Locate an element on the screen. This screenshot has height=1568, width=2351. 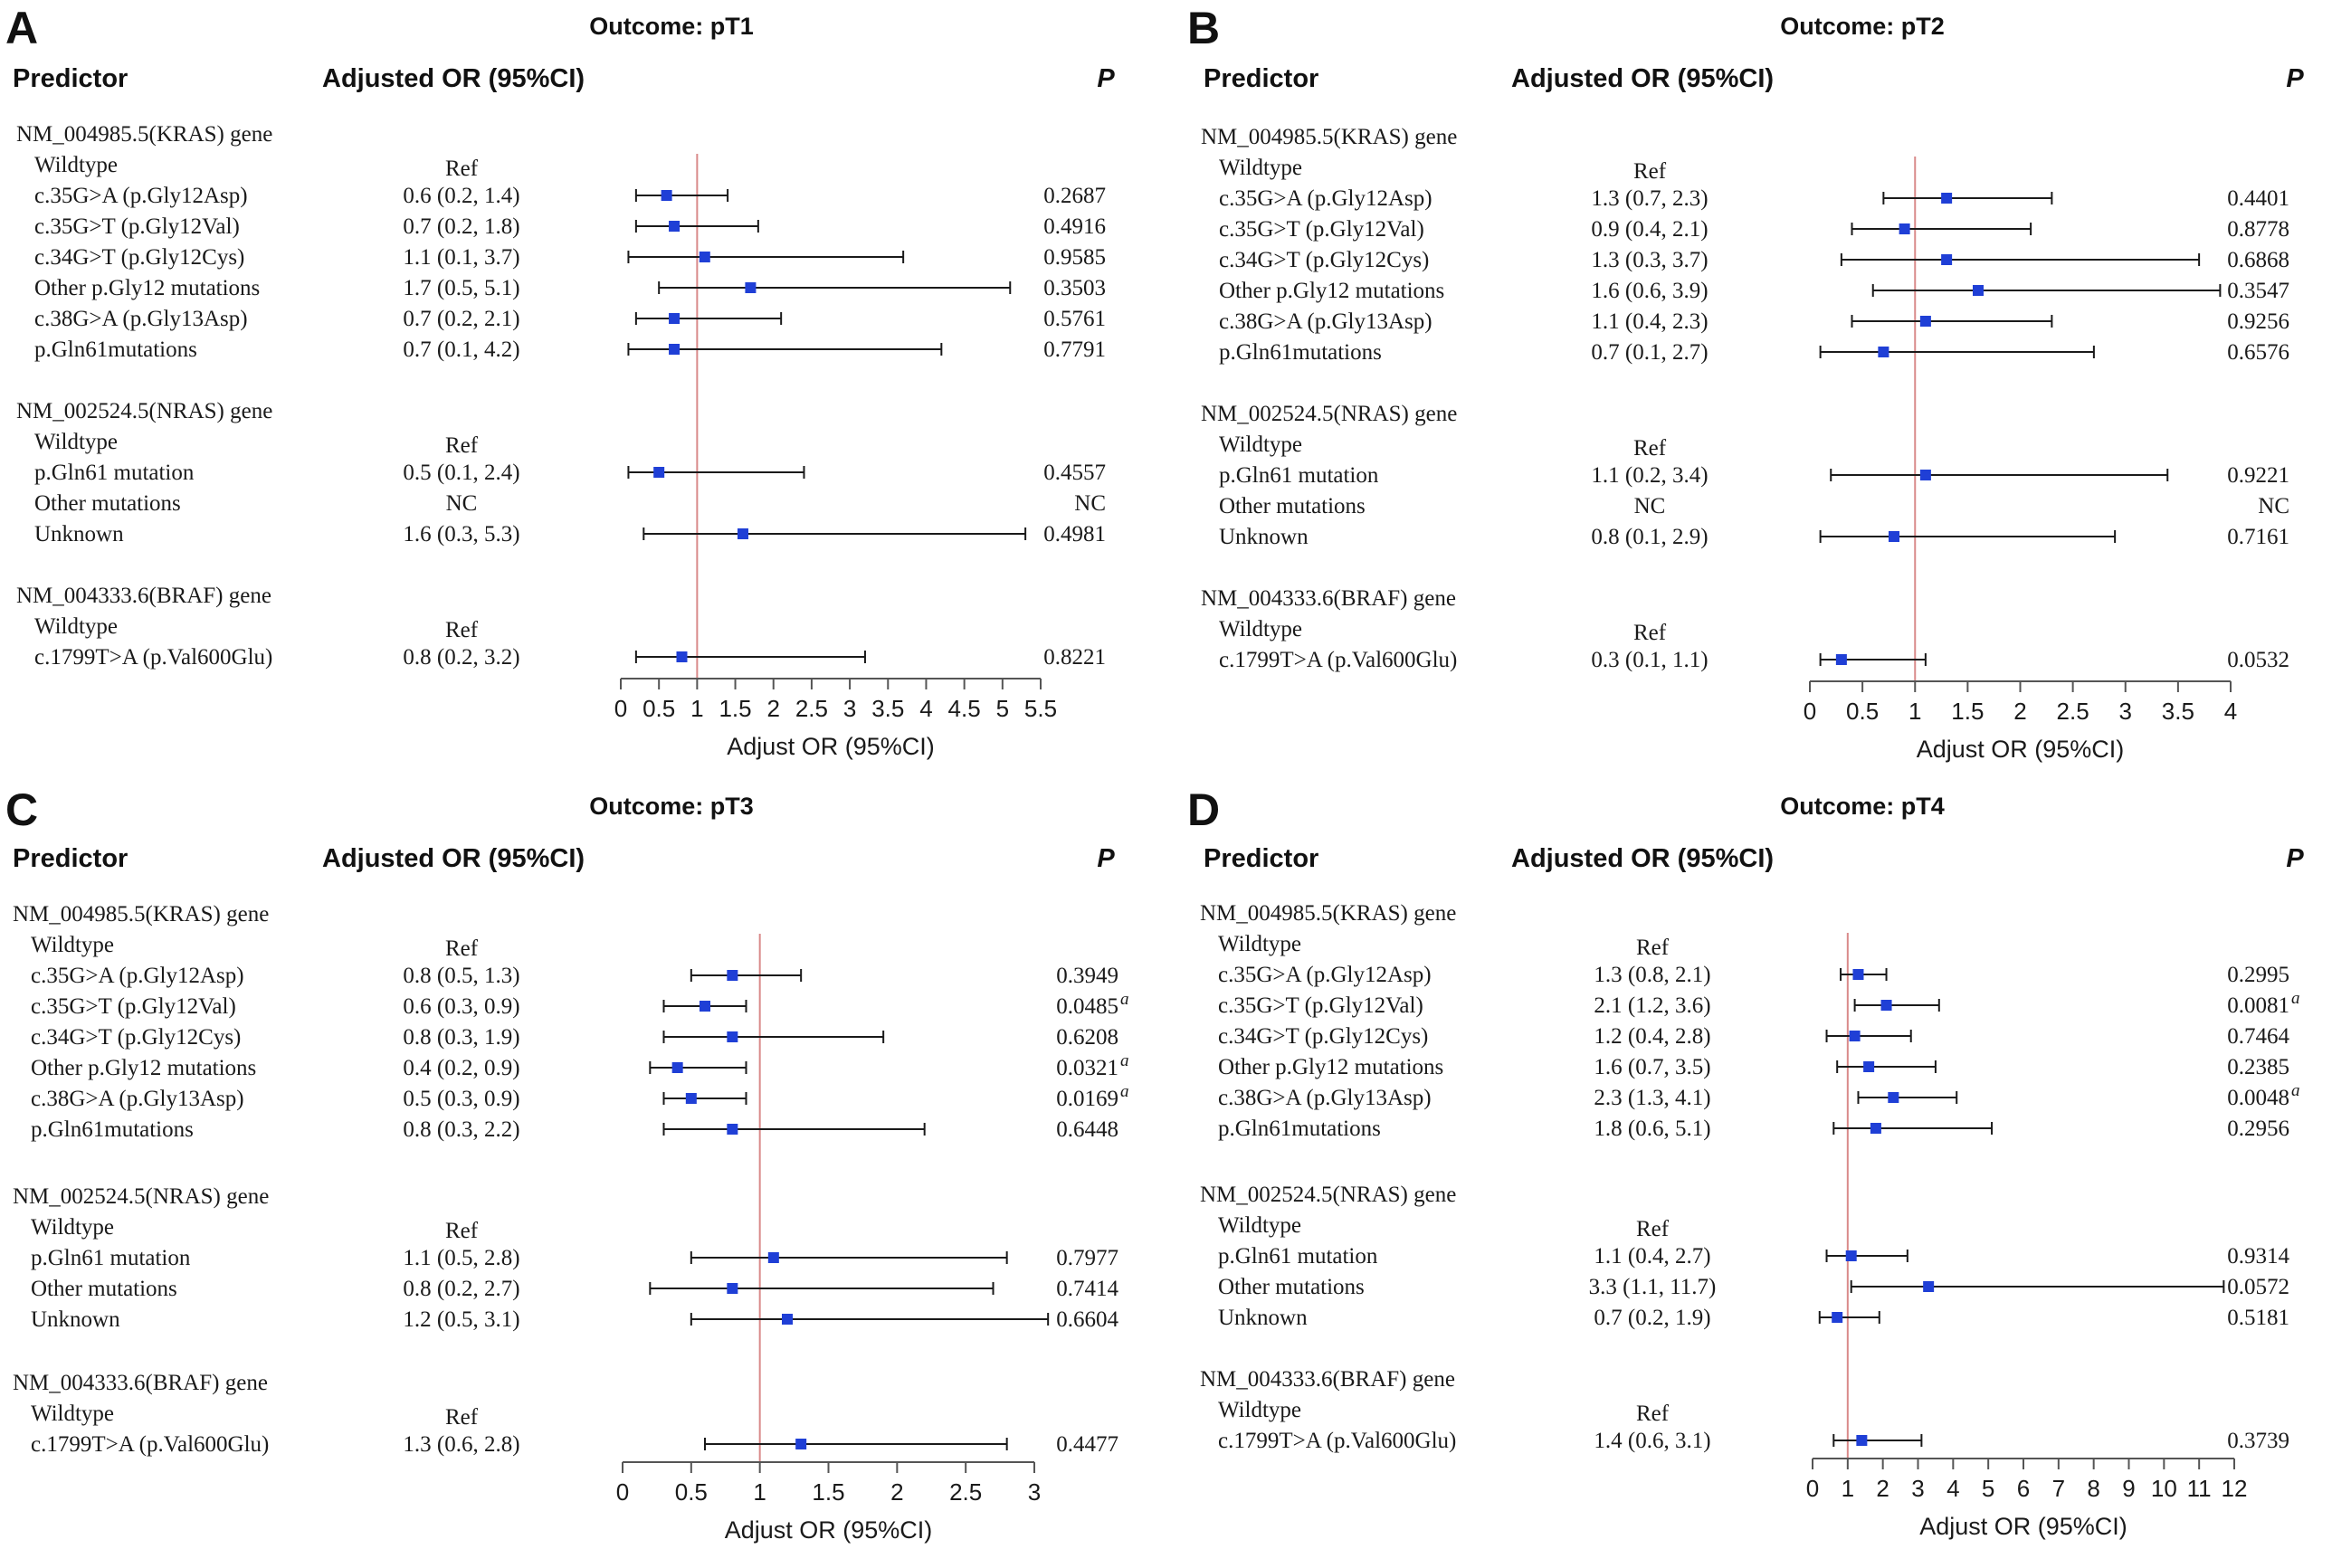
x-tick-label: 6 is located at coordinates (2023, 1489).